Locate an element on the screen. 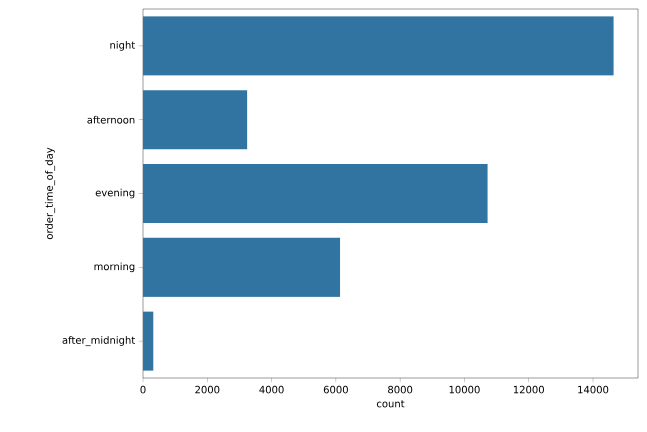 Image resolution: width=647 pixels, height=432 pixels. y-tick-label: evening is located at coordinates (115, 193).